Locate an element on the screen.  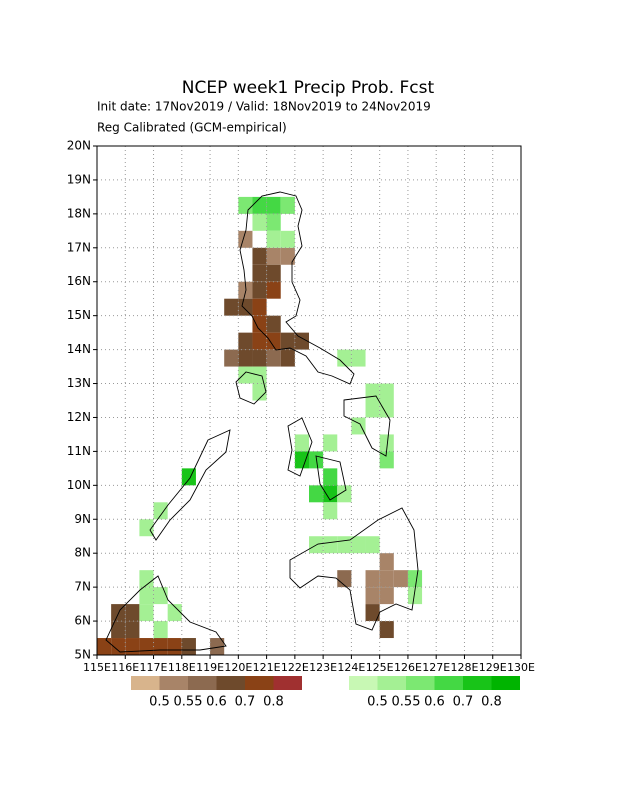
y-tick-label: 8N is located at coordinates (82, 553).